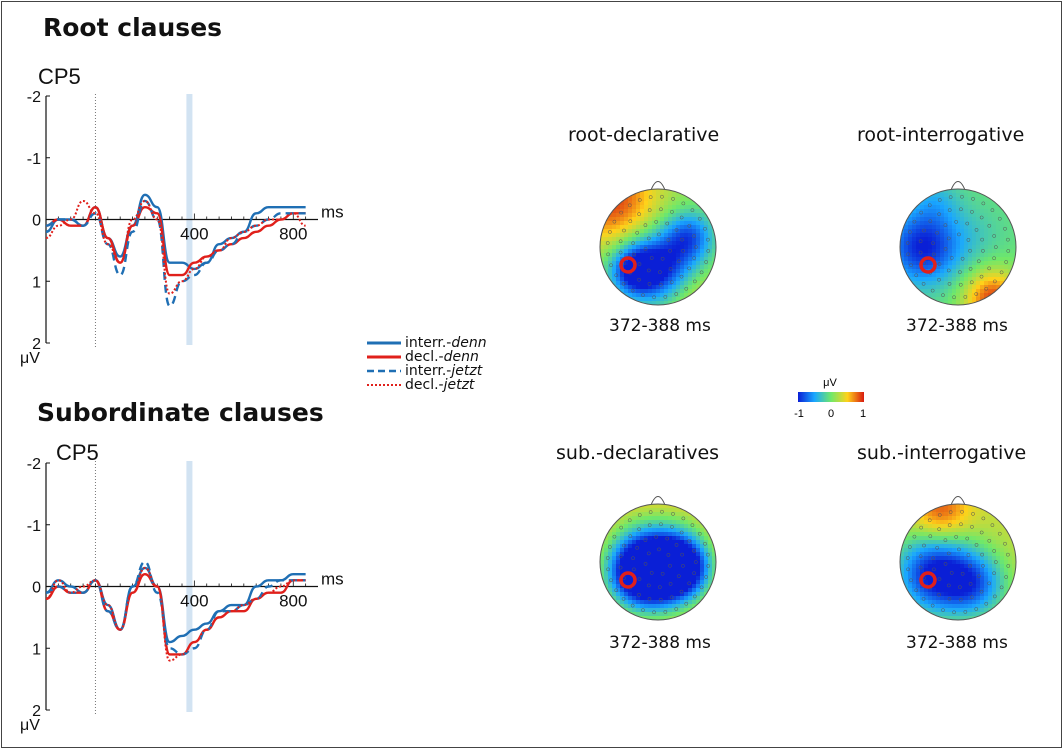 This screenshot has width=1063, height=749. Describe the element at coordinates (427, 371) in the screenshot. I see `legend-item: interr.- jetzt` at that location.